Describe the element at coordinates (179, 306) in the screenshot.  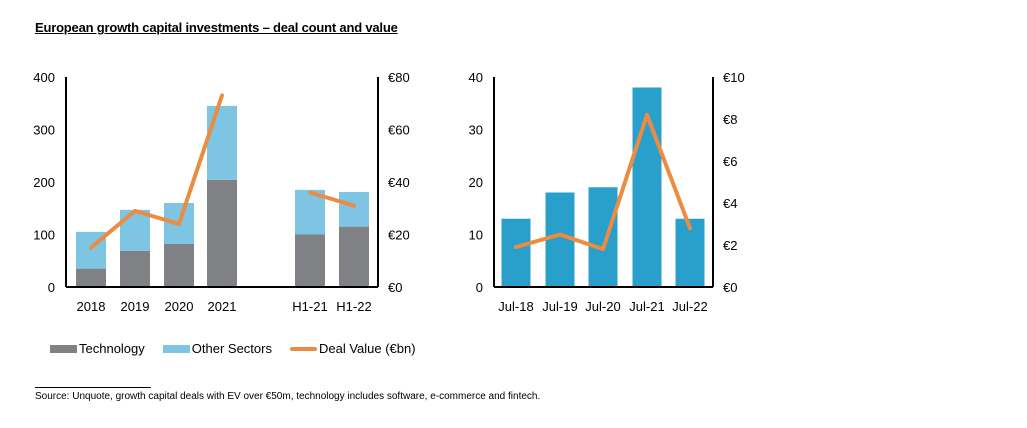
I see `x-tick-label: 2020` at that location.